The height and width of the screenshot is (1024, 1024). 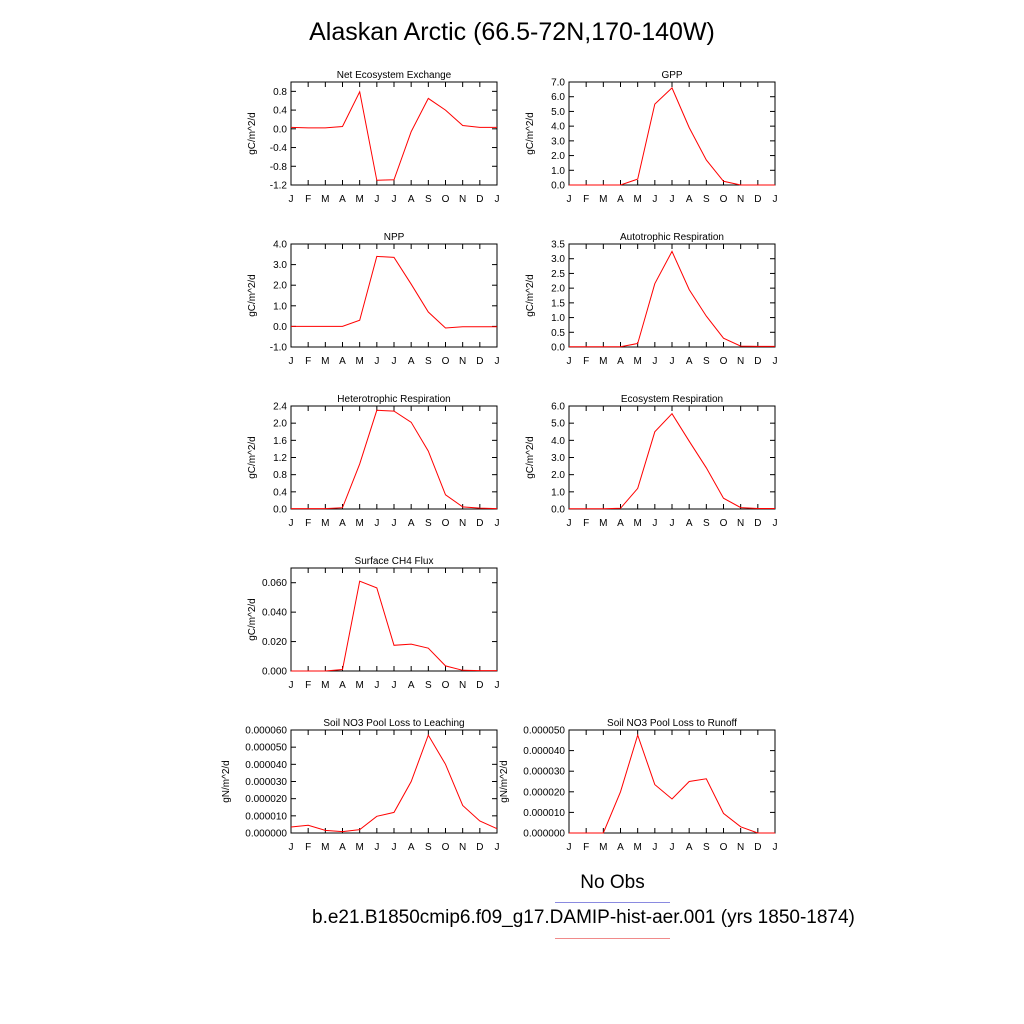 What do you see at coordinates (612, 902) in the screenshot?
I see `legend-obs-line` at bounding box center [612, 902].